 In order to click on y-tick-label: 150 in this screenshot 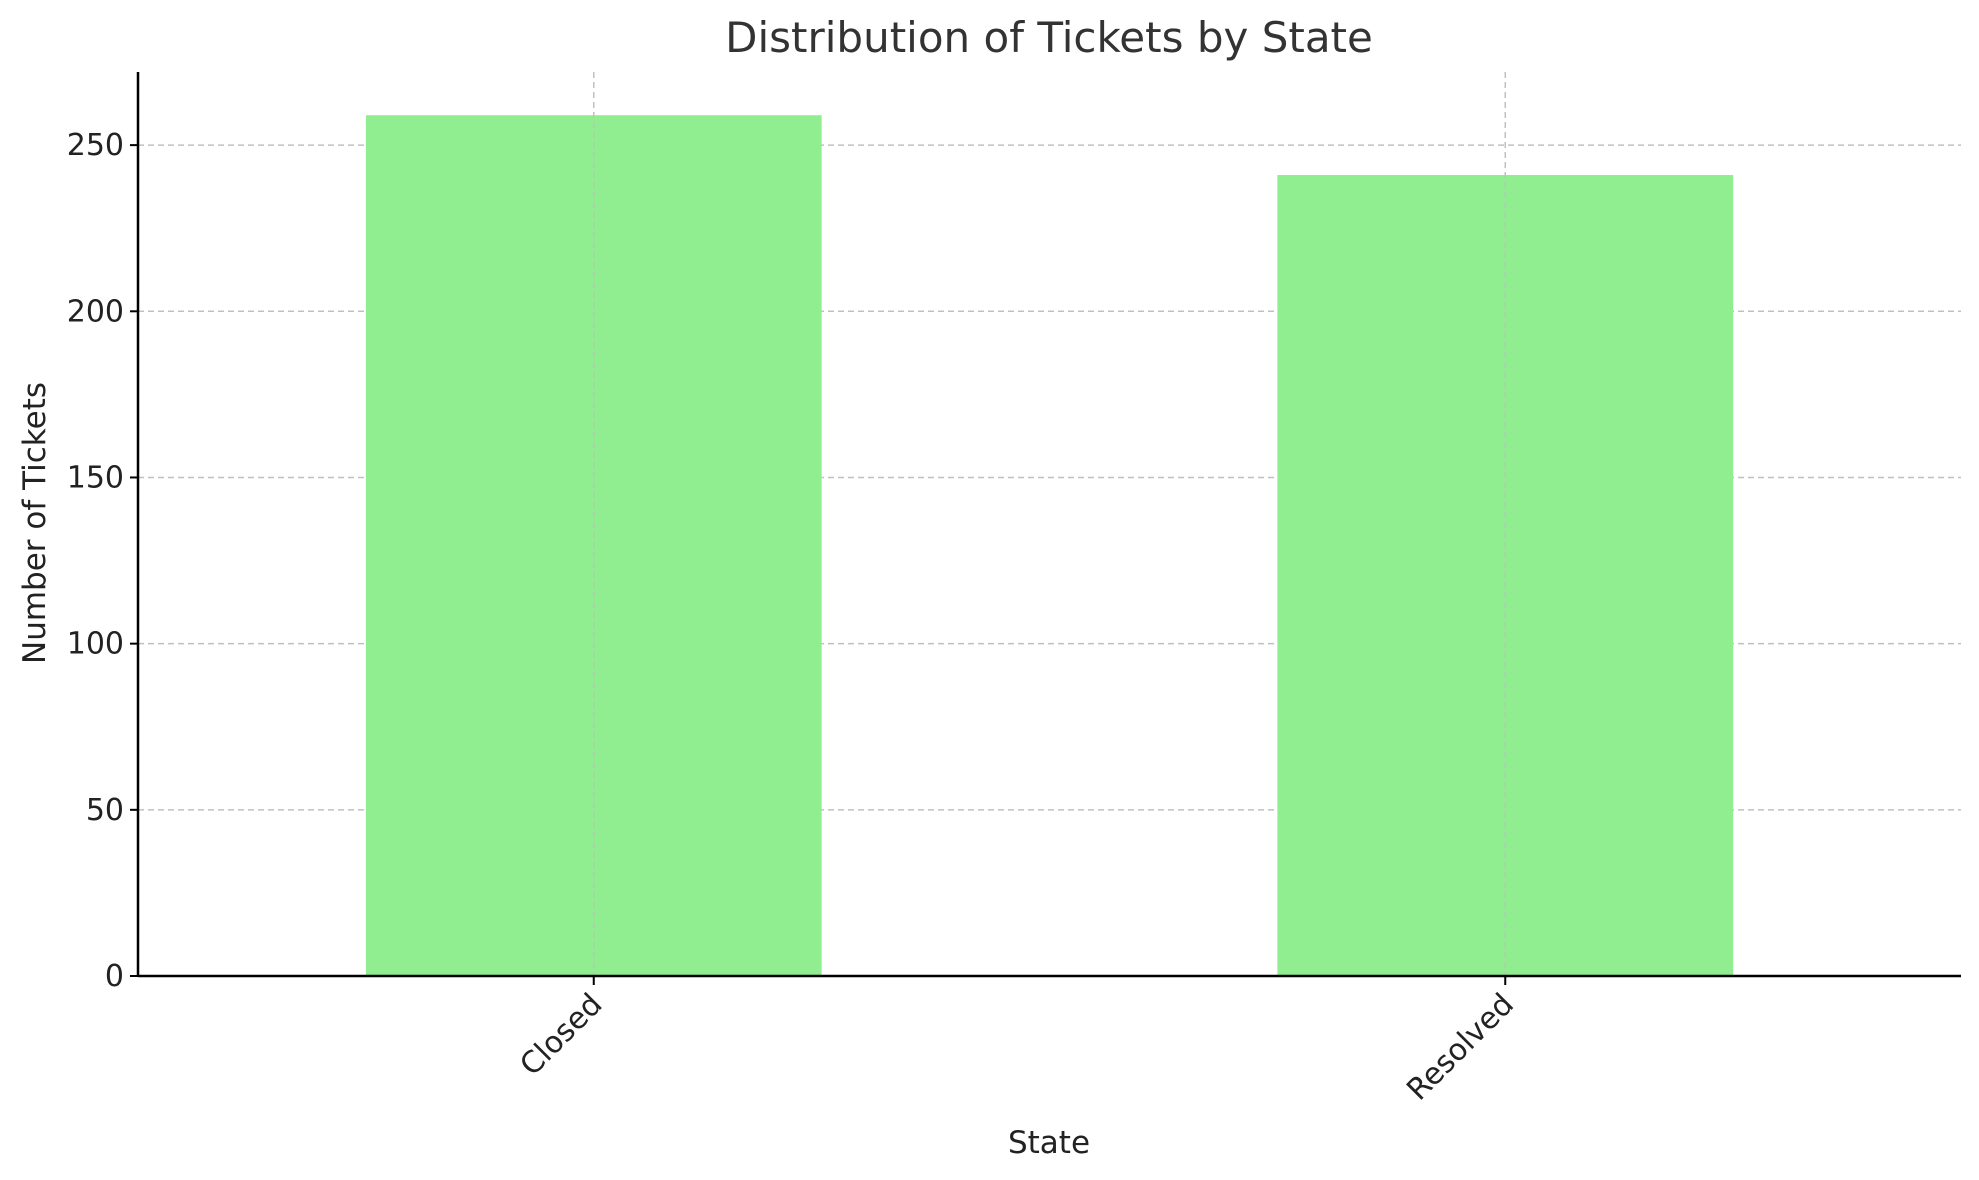, I will do `click(95, 477)`.